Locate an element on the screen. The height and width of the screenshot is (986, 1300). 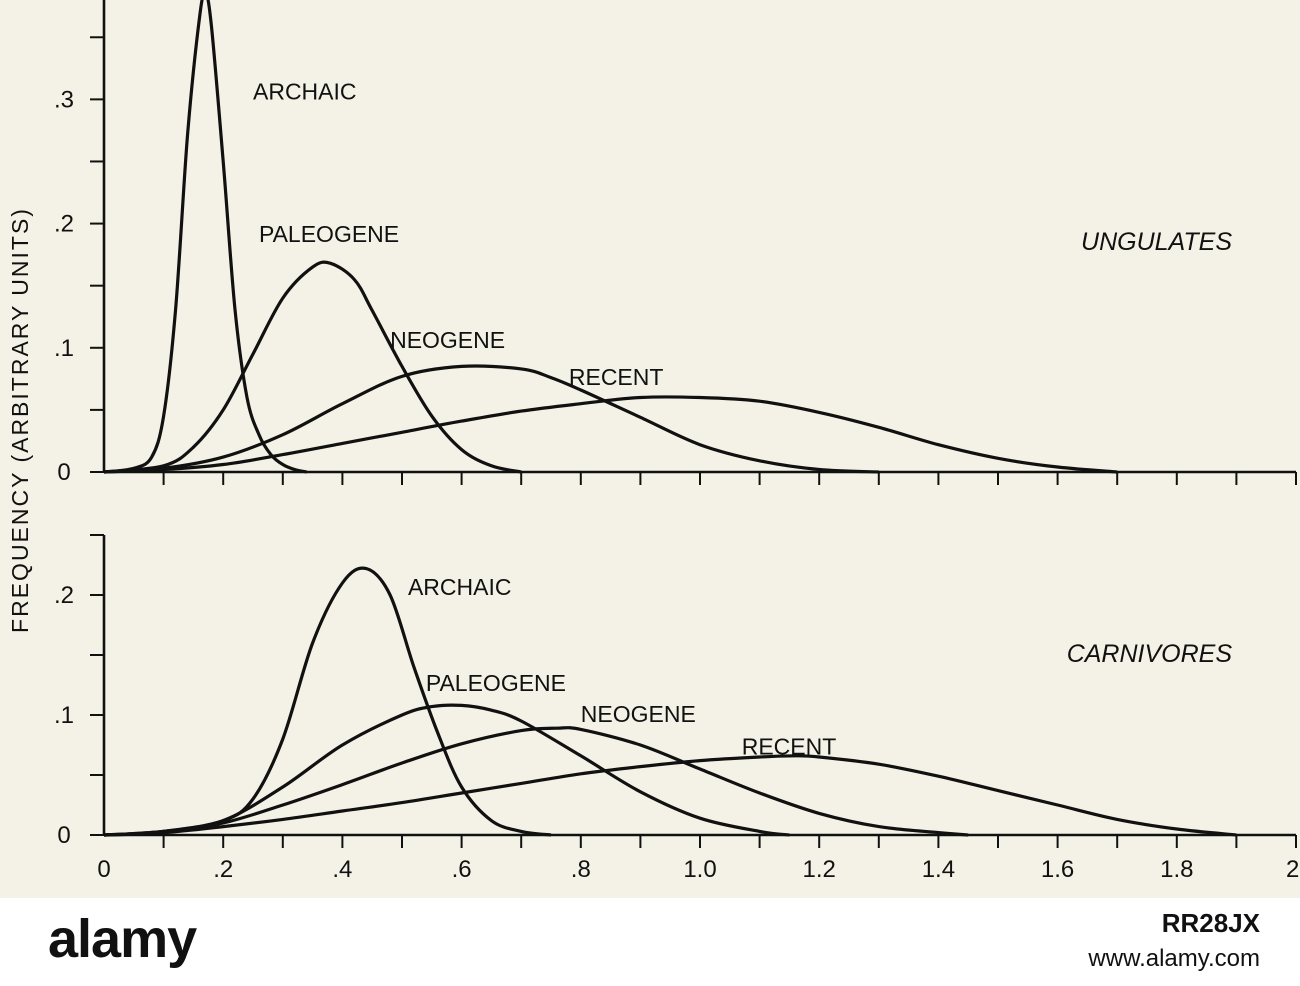
carnivores-curve-neogene is located at coordinates (536, 781).